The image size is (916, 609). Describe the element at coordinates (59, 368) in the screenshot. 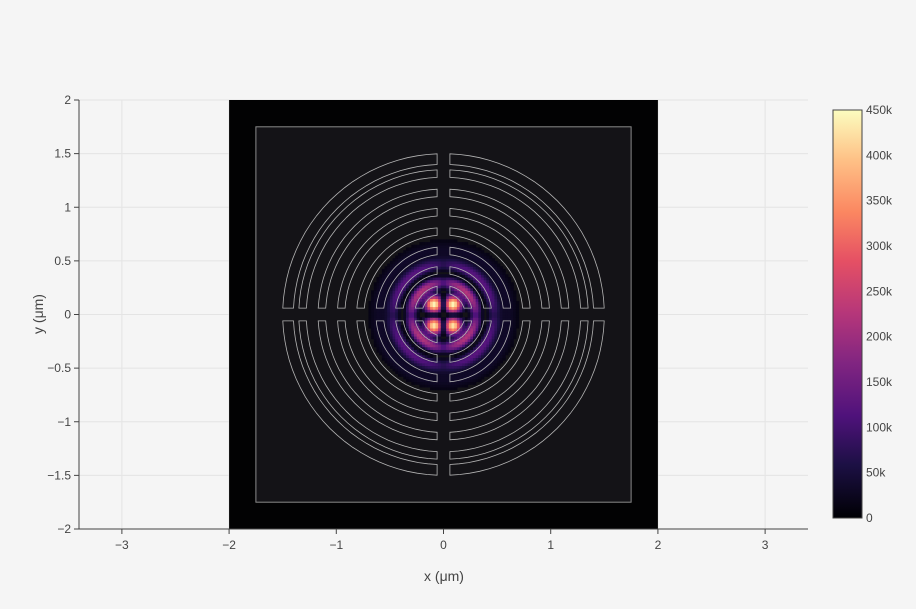

I see `y-tick-label: −0.5` at that location.